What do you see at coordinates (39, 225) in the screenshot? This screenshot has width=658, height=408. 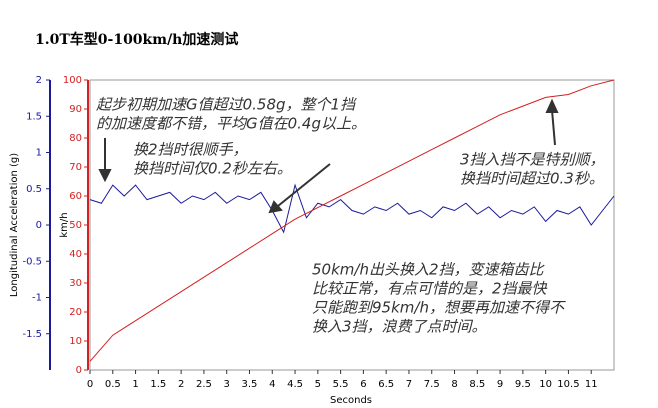 I see `y-tick-label: 0` at bounding box center [39, 225].